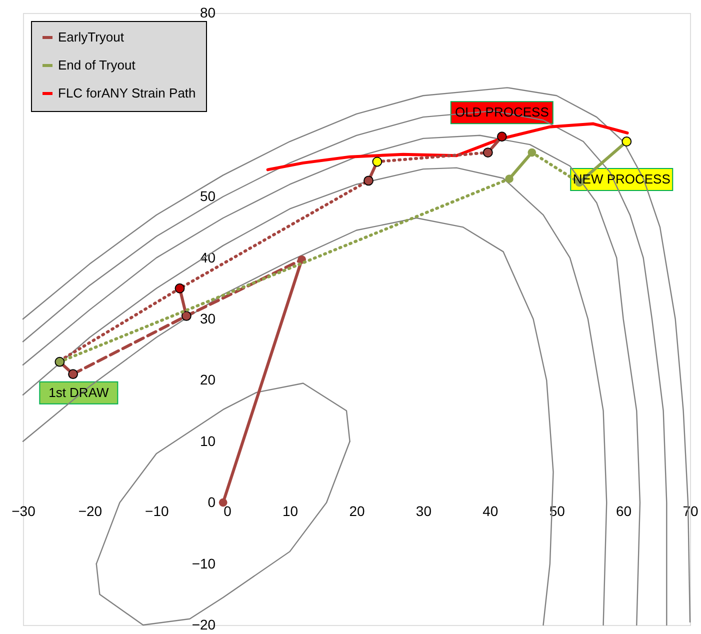  Describe the element at coordinates (208, 318) in the screenshot. I see `y-tick-label: 30` at that location.